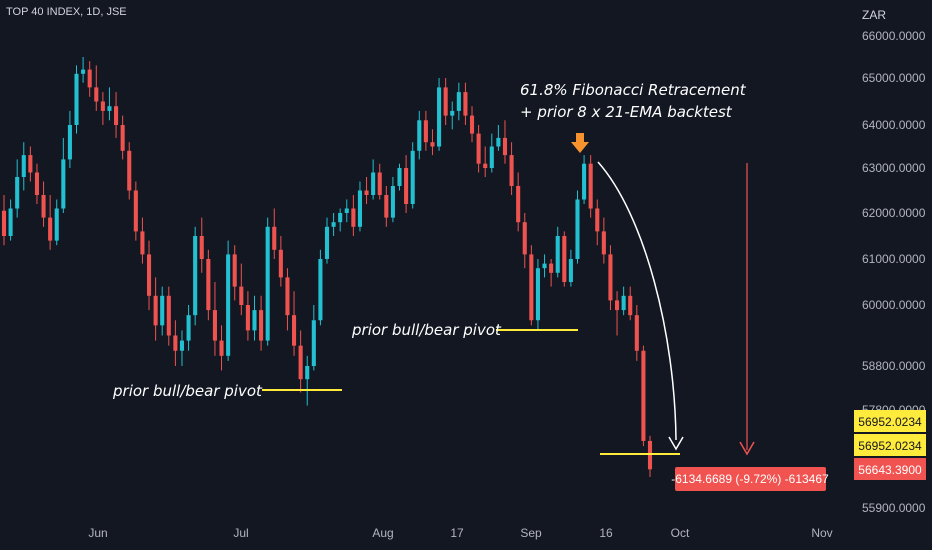 The height and width of the screenshot is (550, 932). Describe the element at coordinates (457, 533) in the screenshot. I see `time-tick-label: 17` at that location.